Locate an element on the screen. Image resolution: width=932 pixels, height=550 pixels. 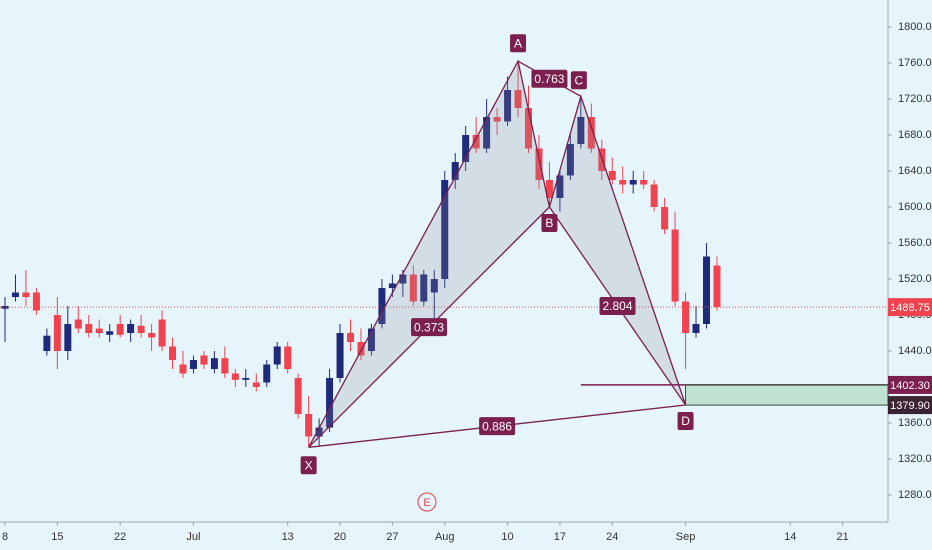
price-label: 1402.30 is located at coordinates (910, 386).